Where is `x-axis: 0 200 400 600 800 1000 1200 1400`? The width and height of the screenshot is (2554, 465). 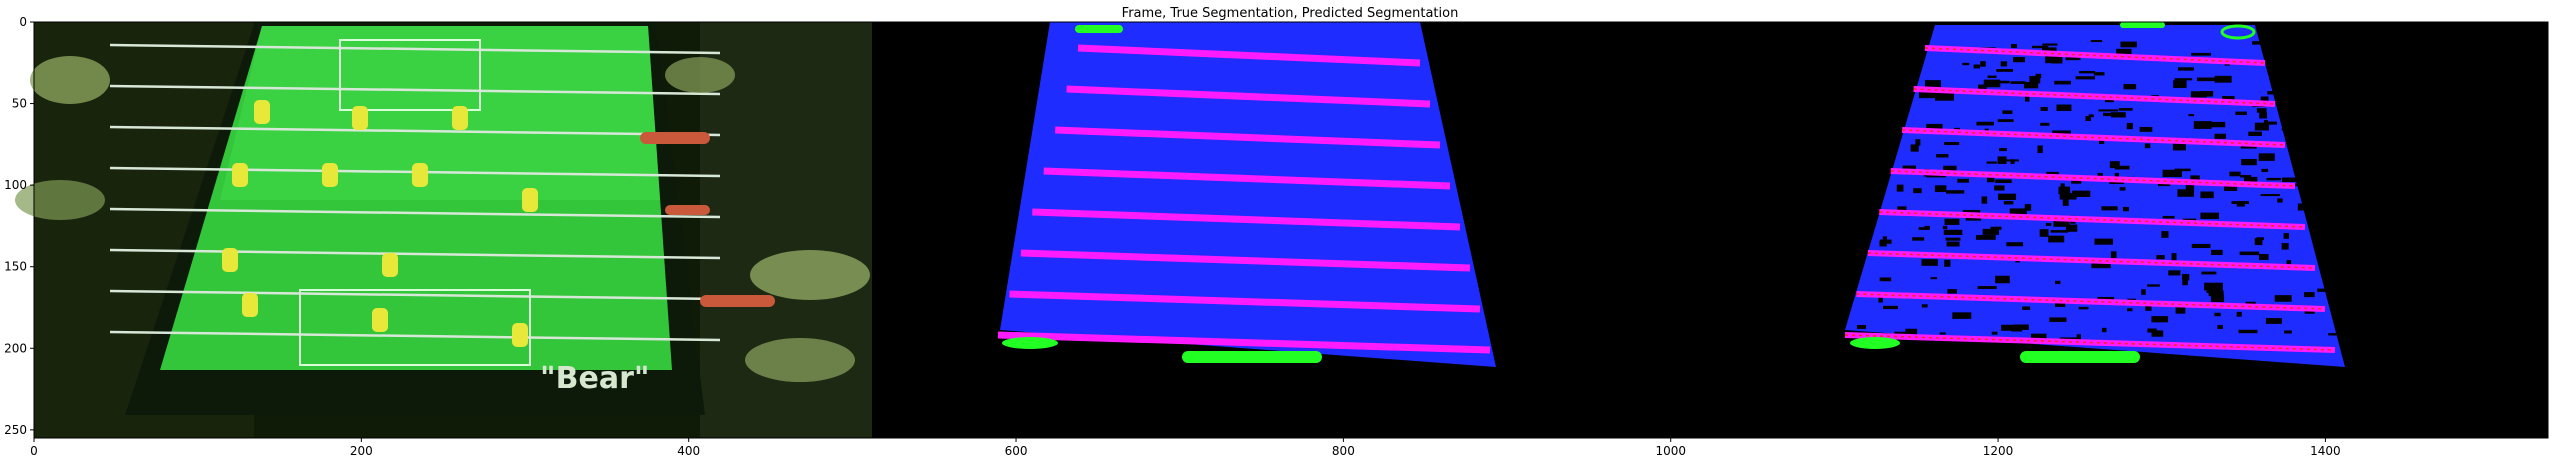 x-axis: 0 200 400 600 800 1000 1200 1400 is located at coordinates (1185, 448).